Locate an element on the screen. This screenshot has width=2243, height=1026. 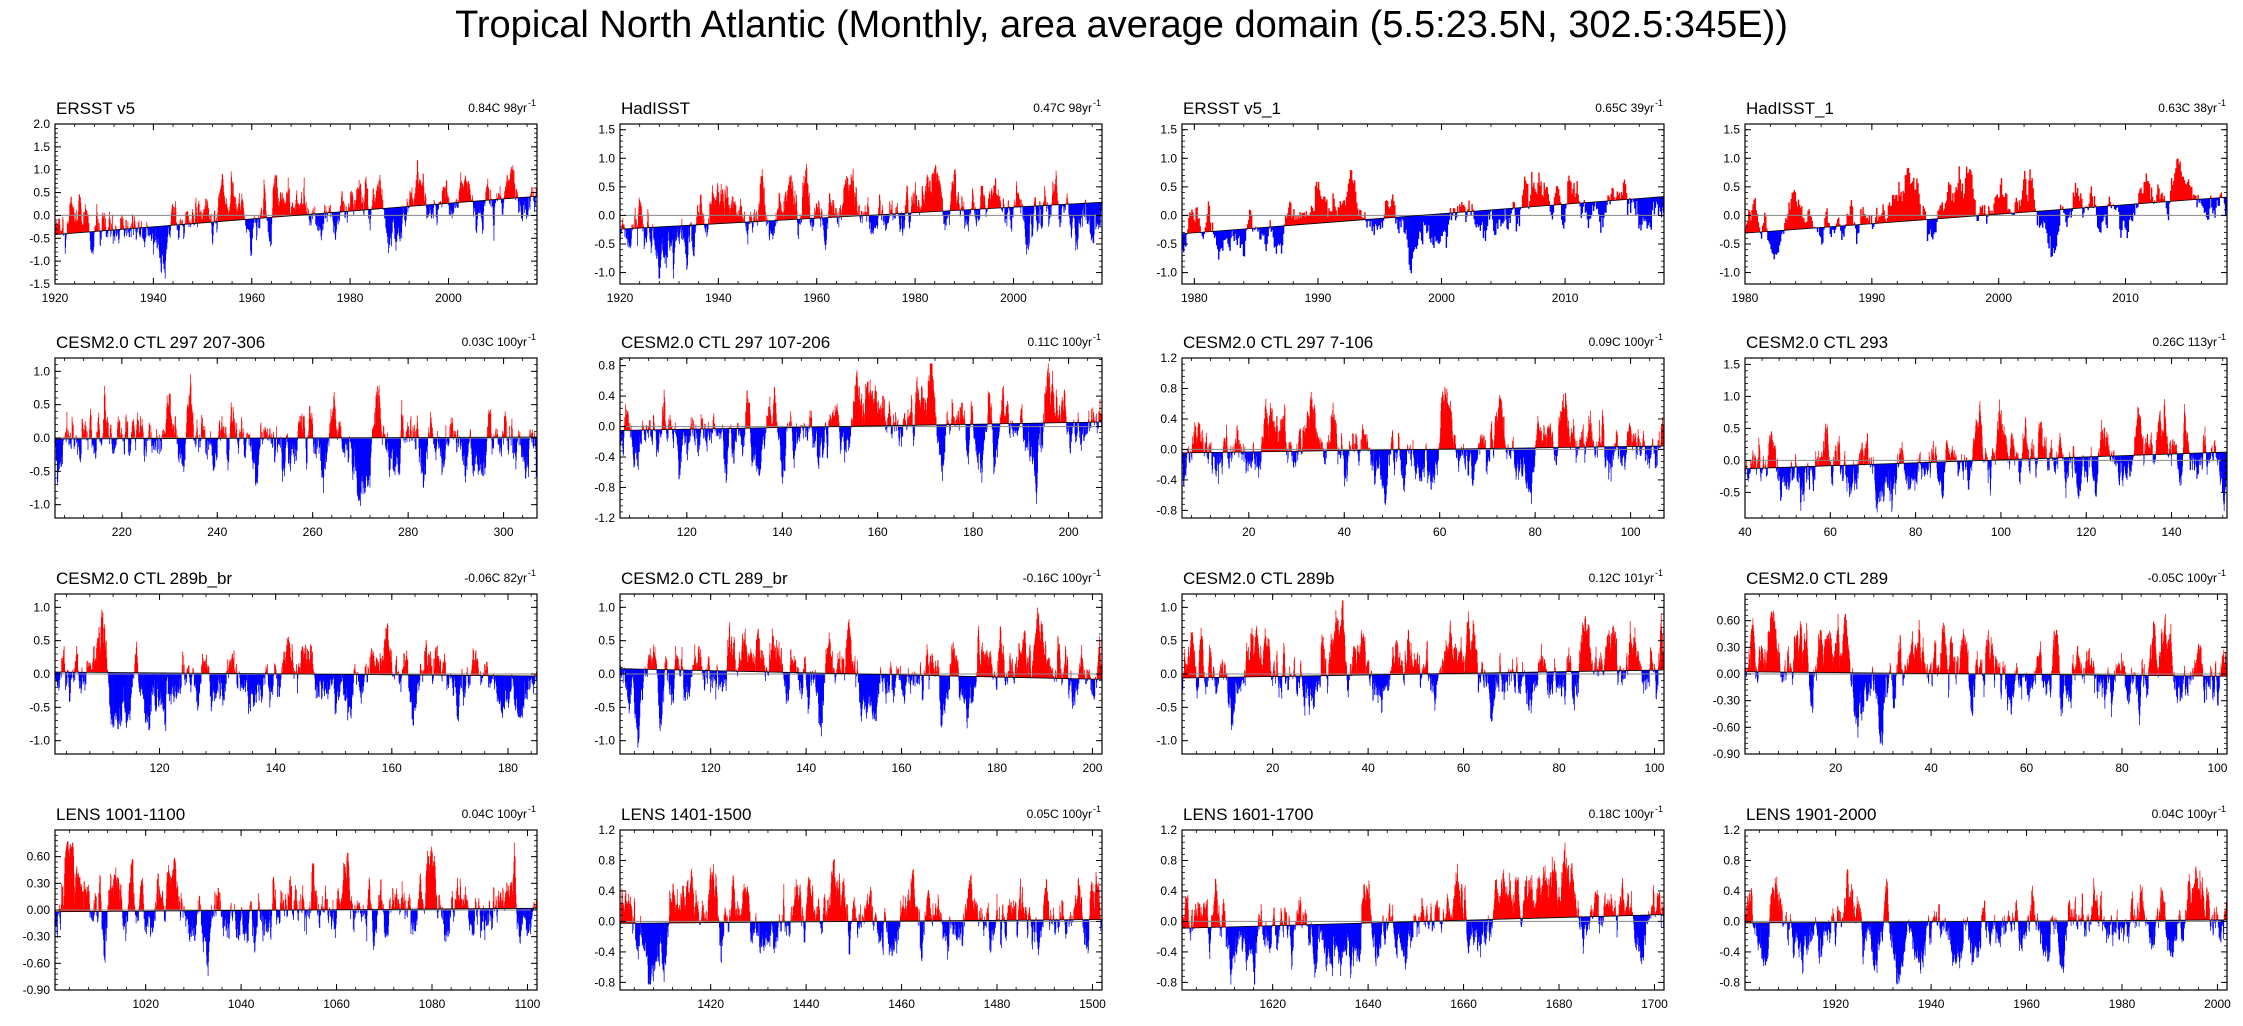
x-tick-label: 1960 is located at coordinates (816, 298).